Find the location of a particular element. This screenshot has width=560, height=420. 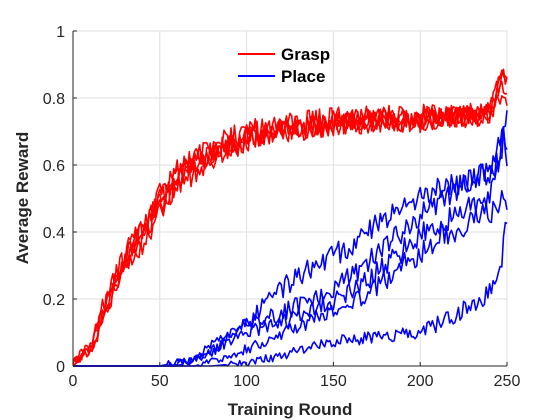

x-tick-label: 0 is located at coordinates (73, 381).